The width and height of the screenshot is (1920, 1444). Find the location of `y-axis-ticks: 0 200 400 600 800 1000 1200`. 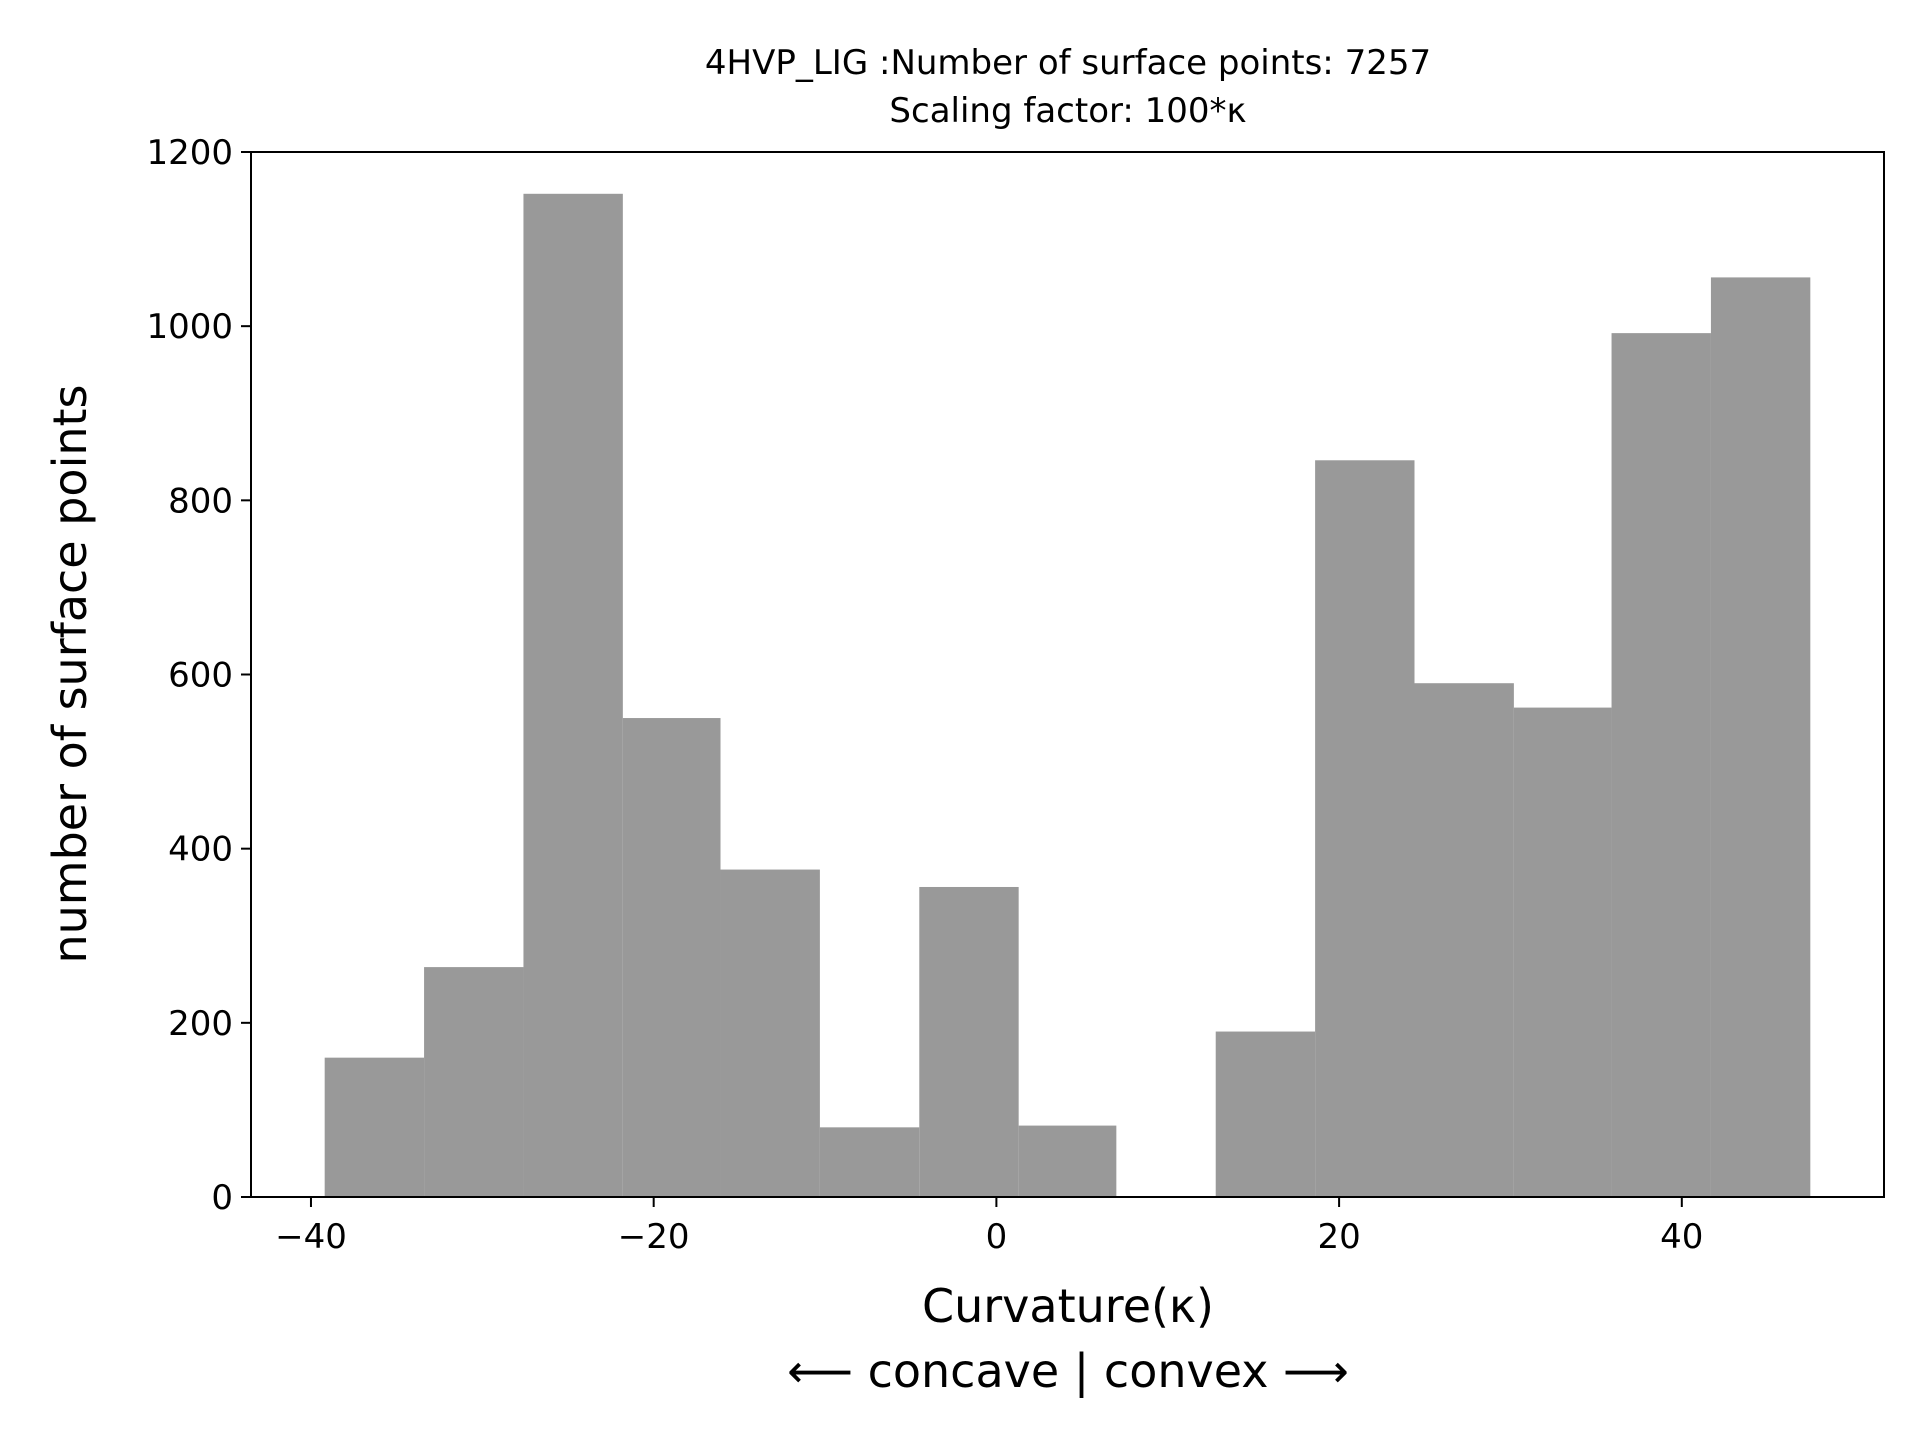

y-axis-ticks: 0 200 400 600 800 1000 1200 is located at coordinates (198, 675).